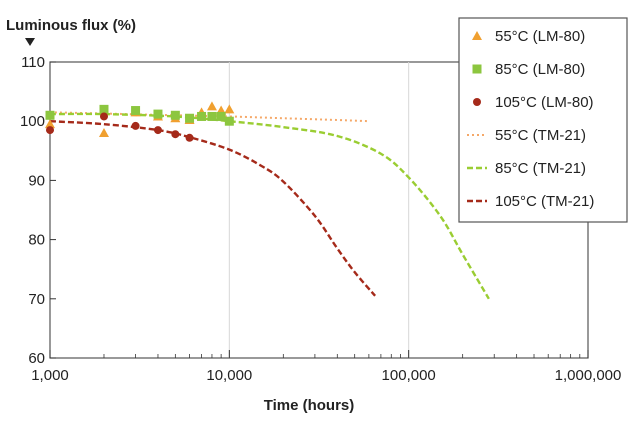 The width and height of the screenshot is (634, 421). I want to click on x-tick-label: 10,000, so click(229, 375).